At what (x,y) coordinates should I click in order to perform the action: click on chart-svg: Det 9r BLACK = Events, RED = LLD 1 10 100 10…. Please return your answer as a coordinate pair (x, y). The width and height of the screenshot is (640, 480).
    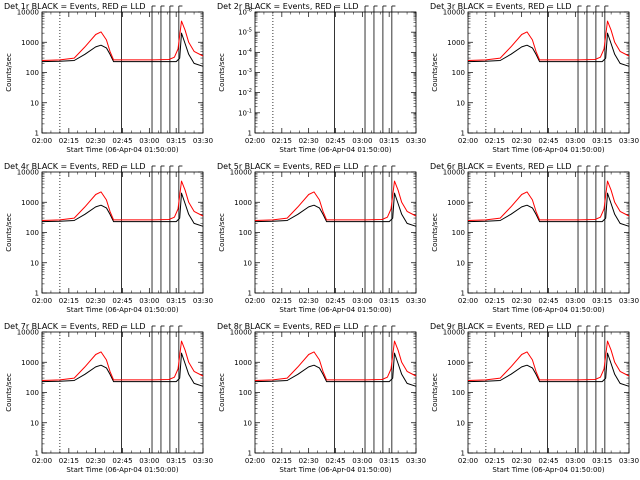
    Looking at the image, I should click on (534, 398).